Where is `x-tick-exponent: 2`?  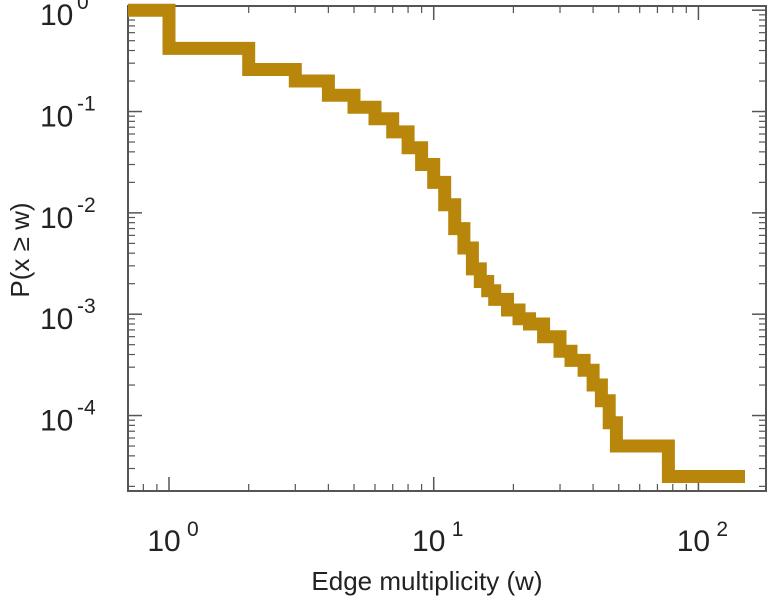 x-tick-exponent: 2 is located at coordinates (722, 529).